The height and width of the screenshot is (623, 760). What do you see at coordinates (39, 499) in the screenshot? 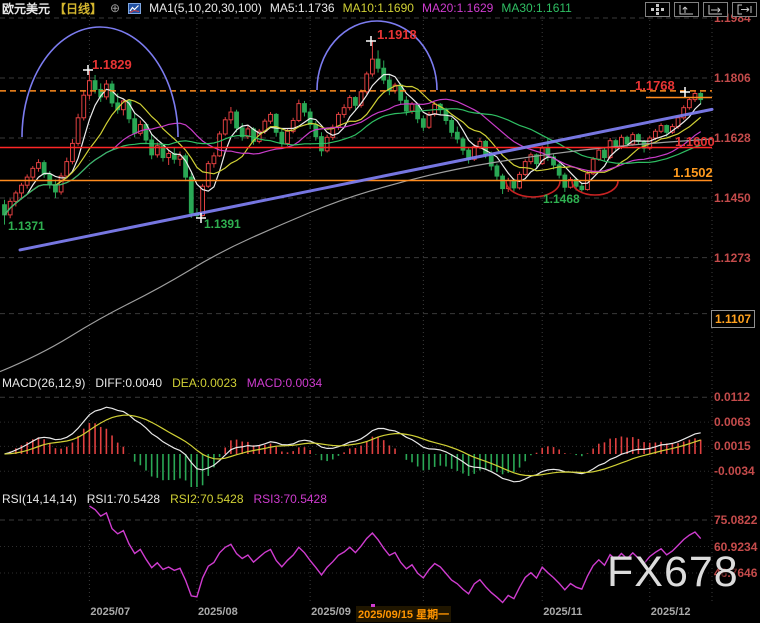
I see `rsi-title: RSI(14,14,14)` at bounding box center [39, 499].